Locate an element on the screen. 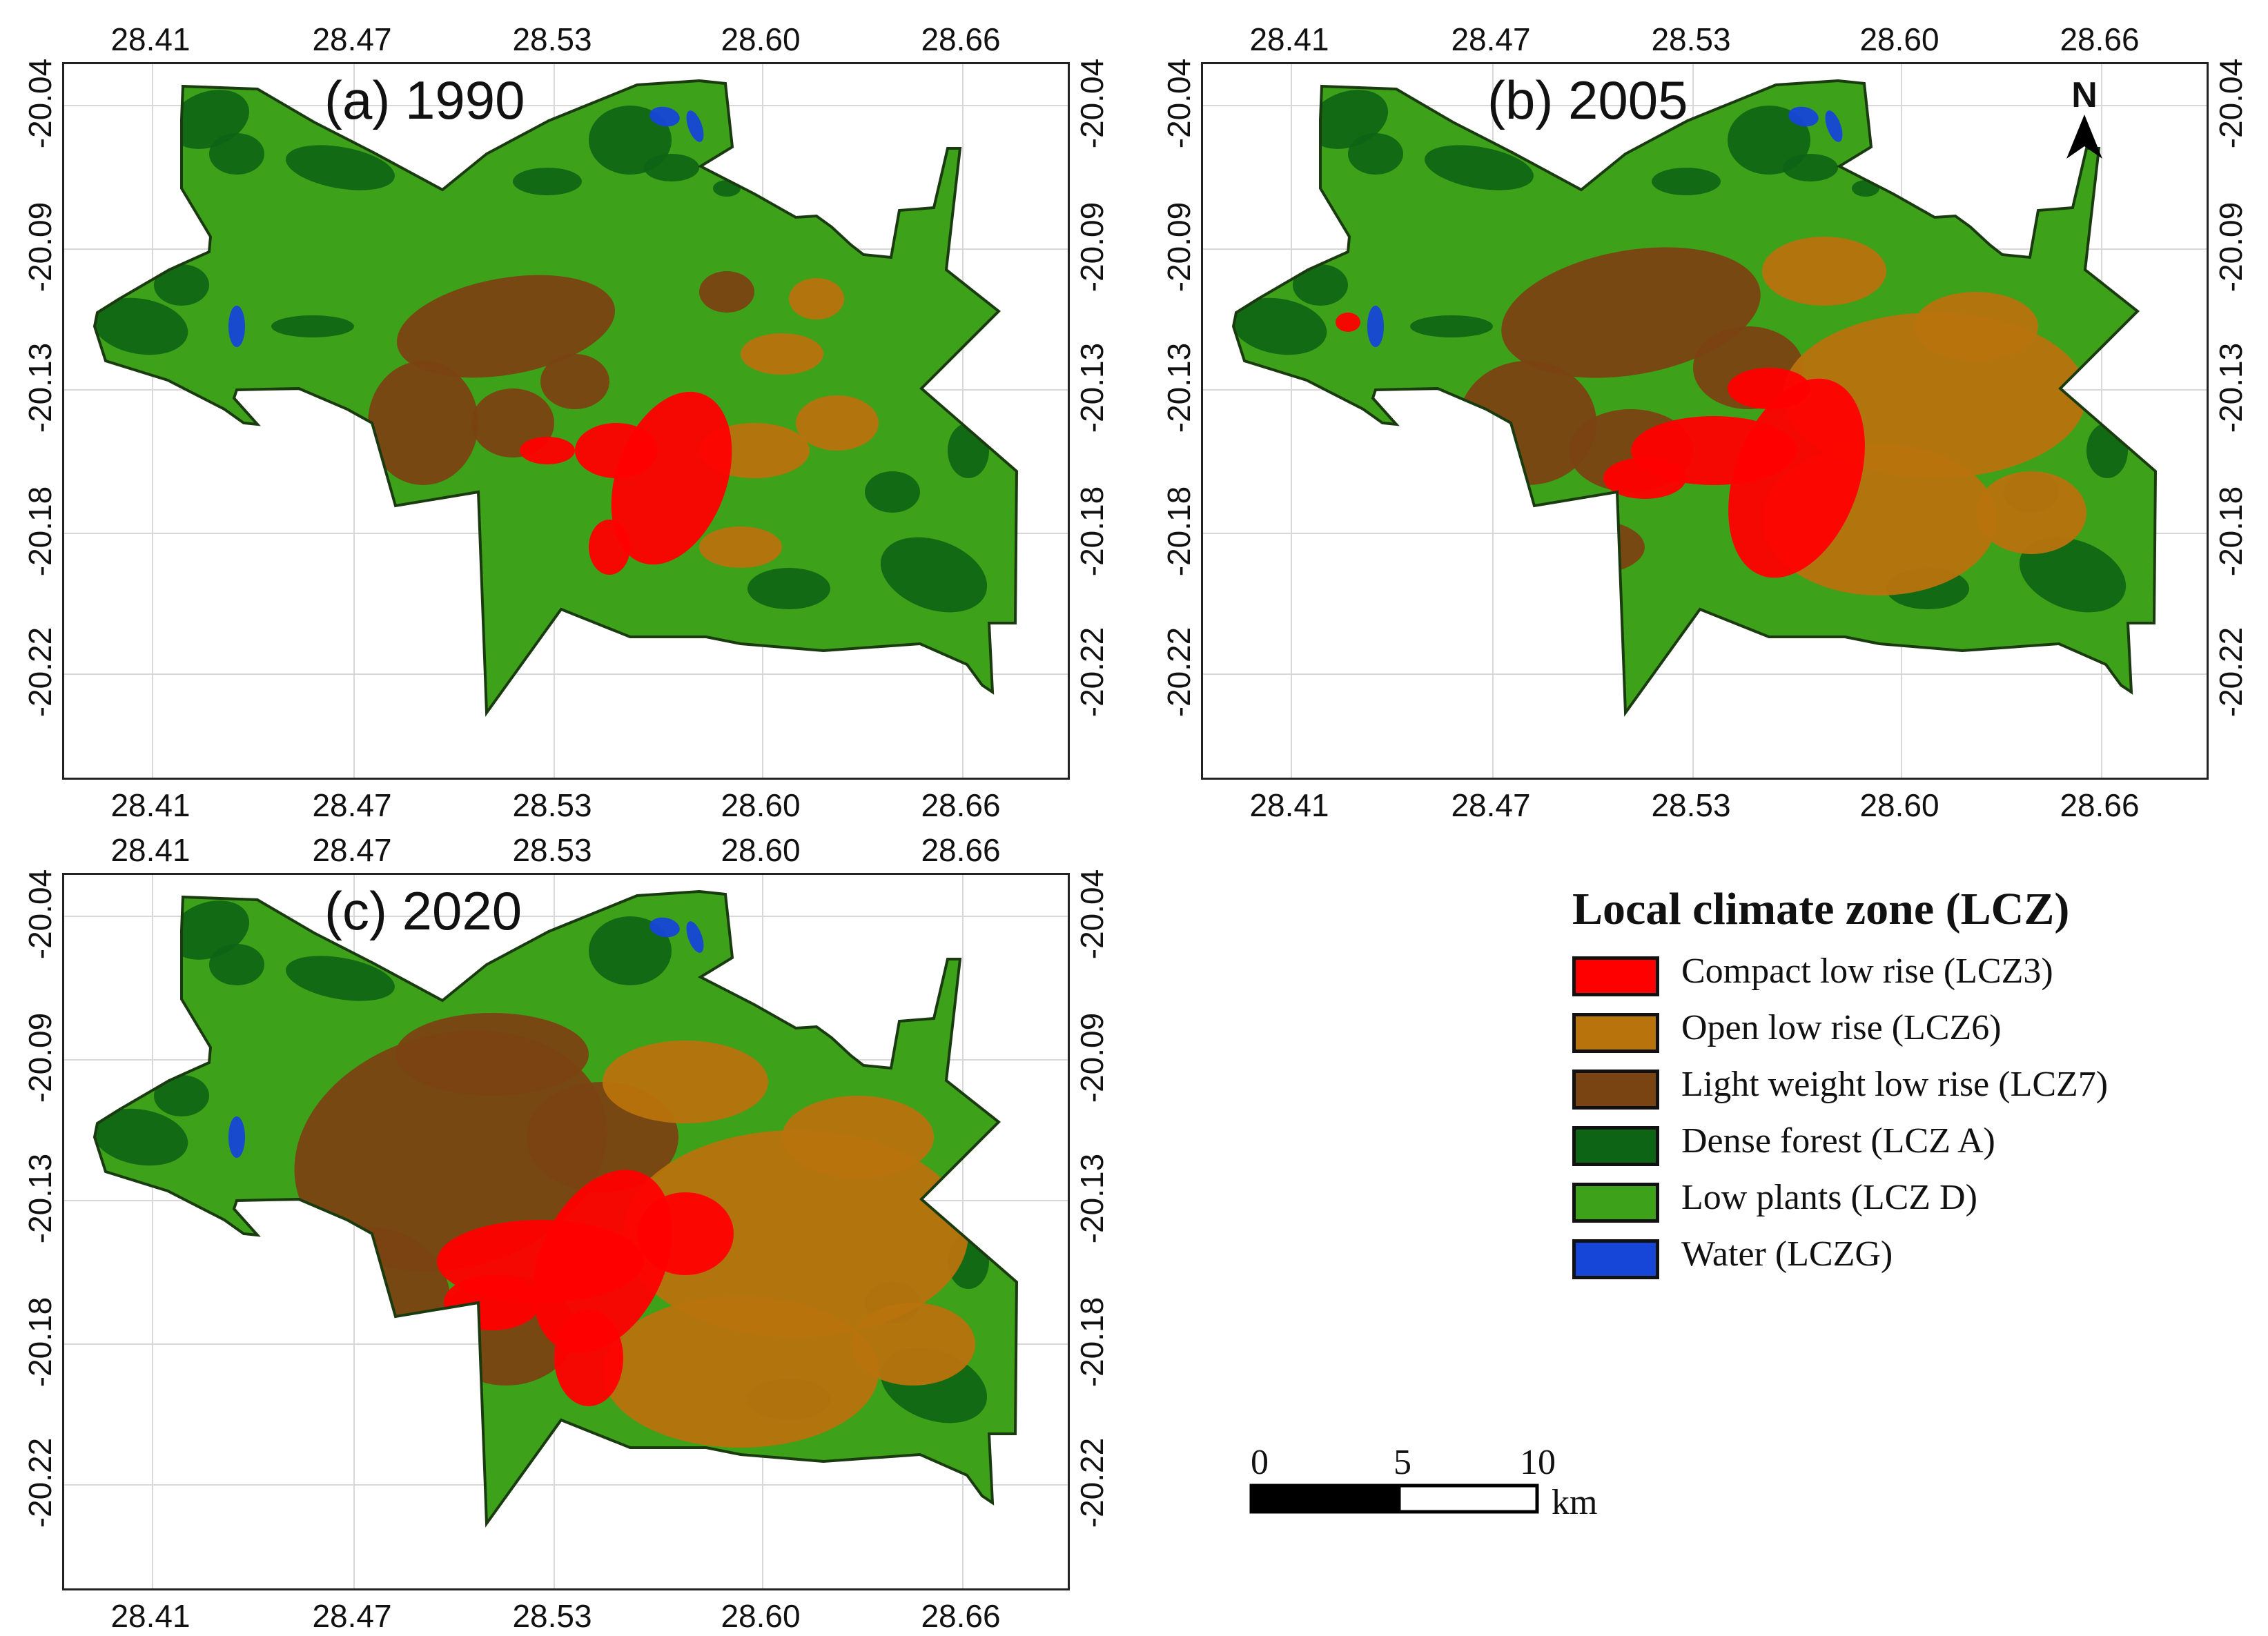 This screenshot has height=1636, width=2268. legend-label: Low plants (LCZ D) is located at coordinates (1829, 1197).